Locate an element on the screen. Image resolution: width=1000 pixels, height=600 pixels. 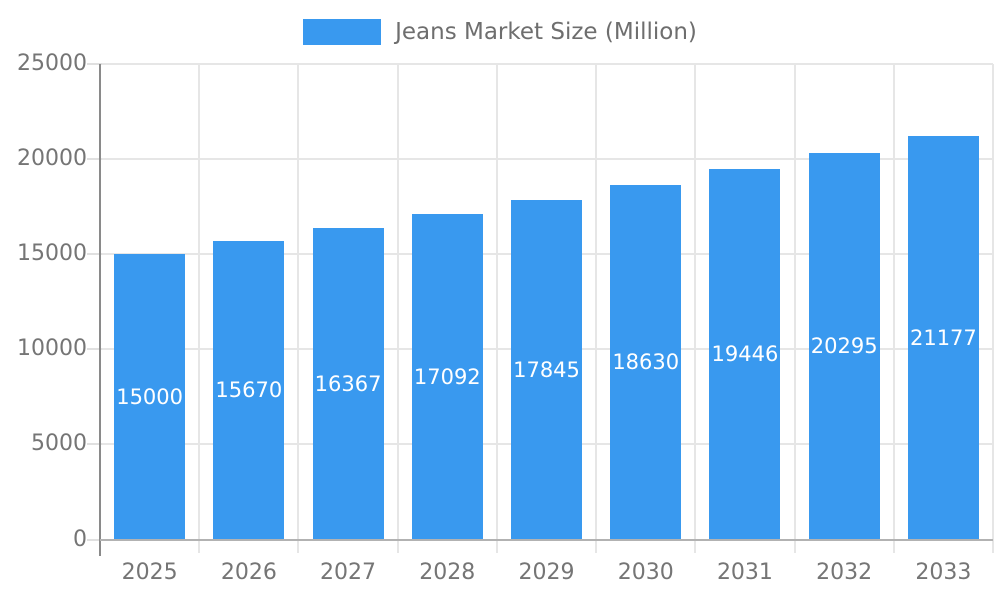
x-axis-label: 2025 is located at coordinates (149, 572).